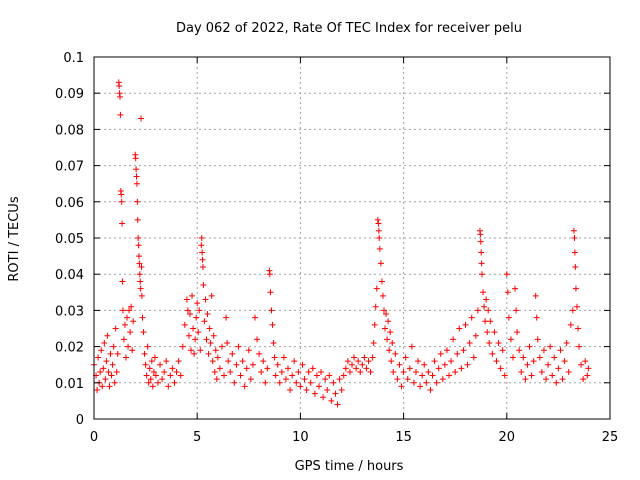 This screenshot has height=480, width=640. What do you see at coordinates (300, 437) in the screenshot?
I see `x-tick-label: 10` at bounding box center [300, 437].